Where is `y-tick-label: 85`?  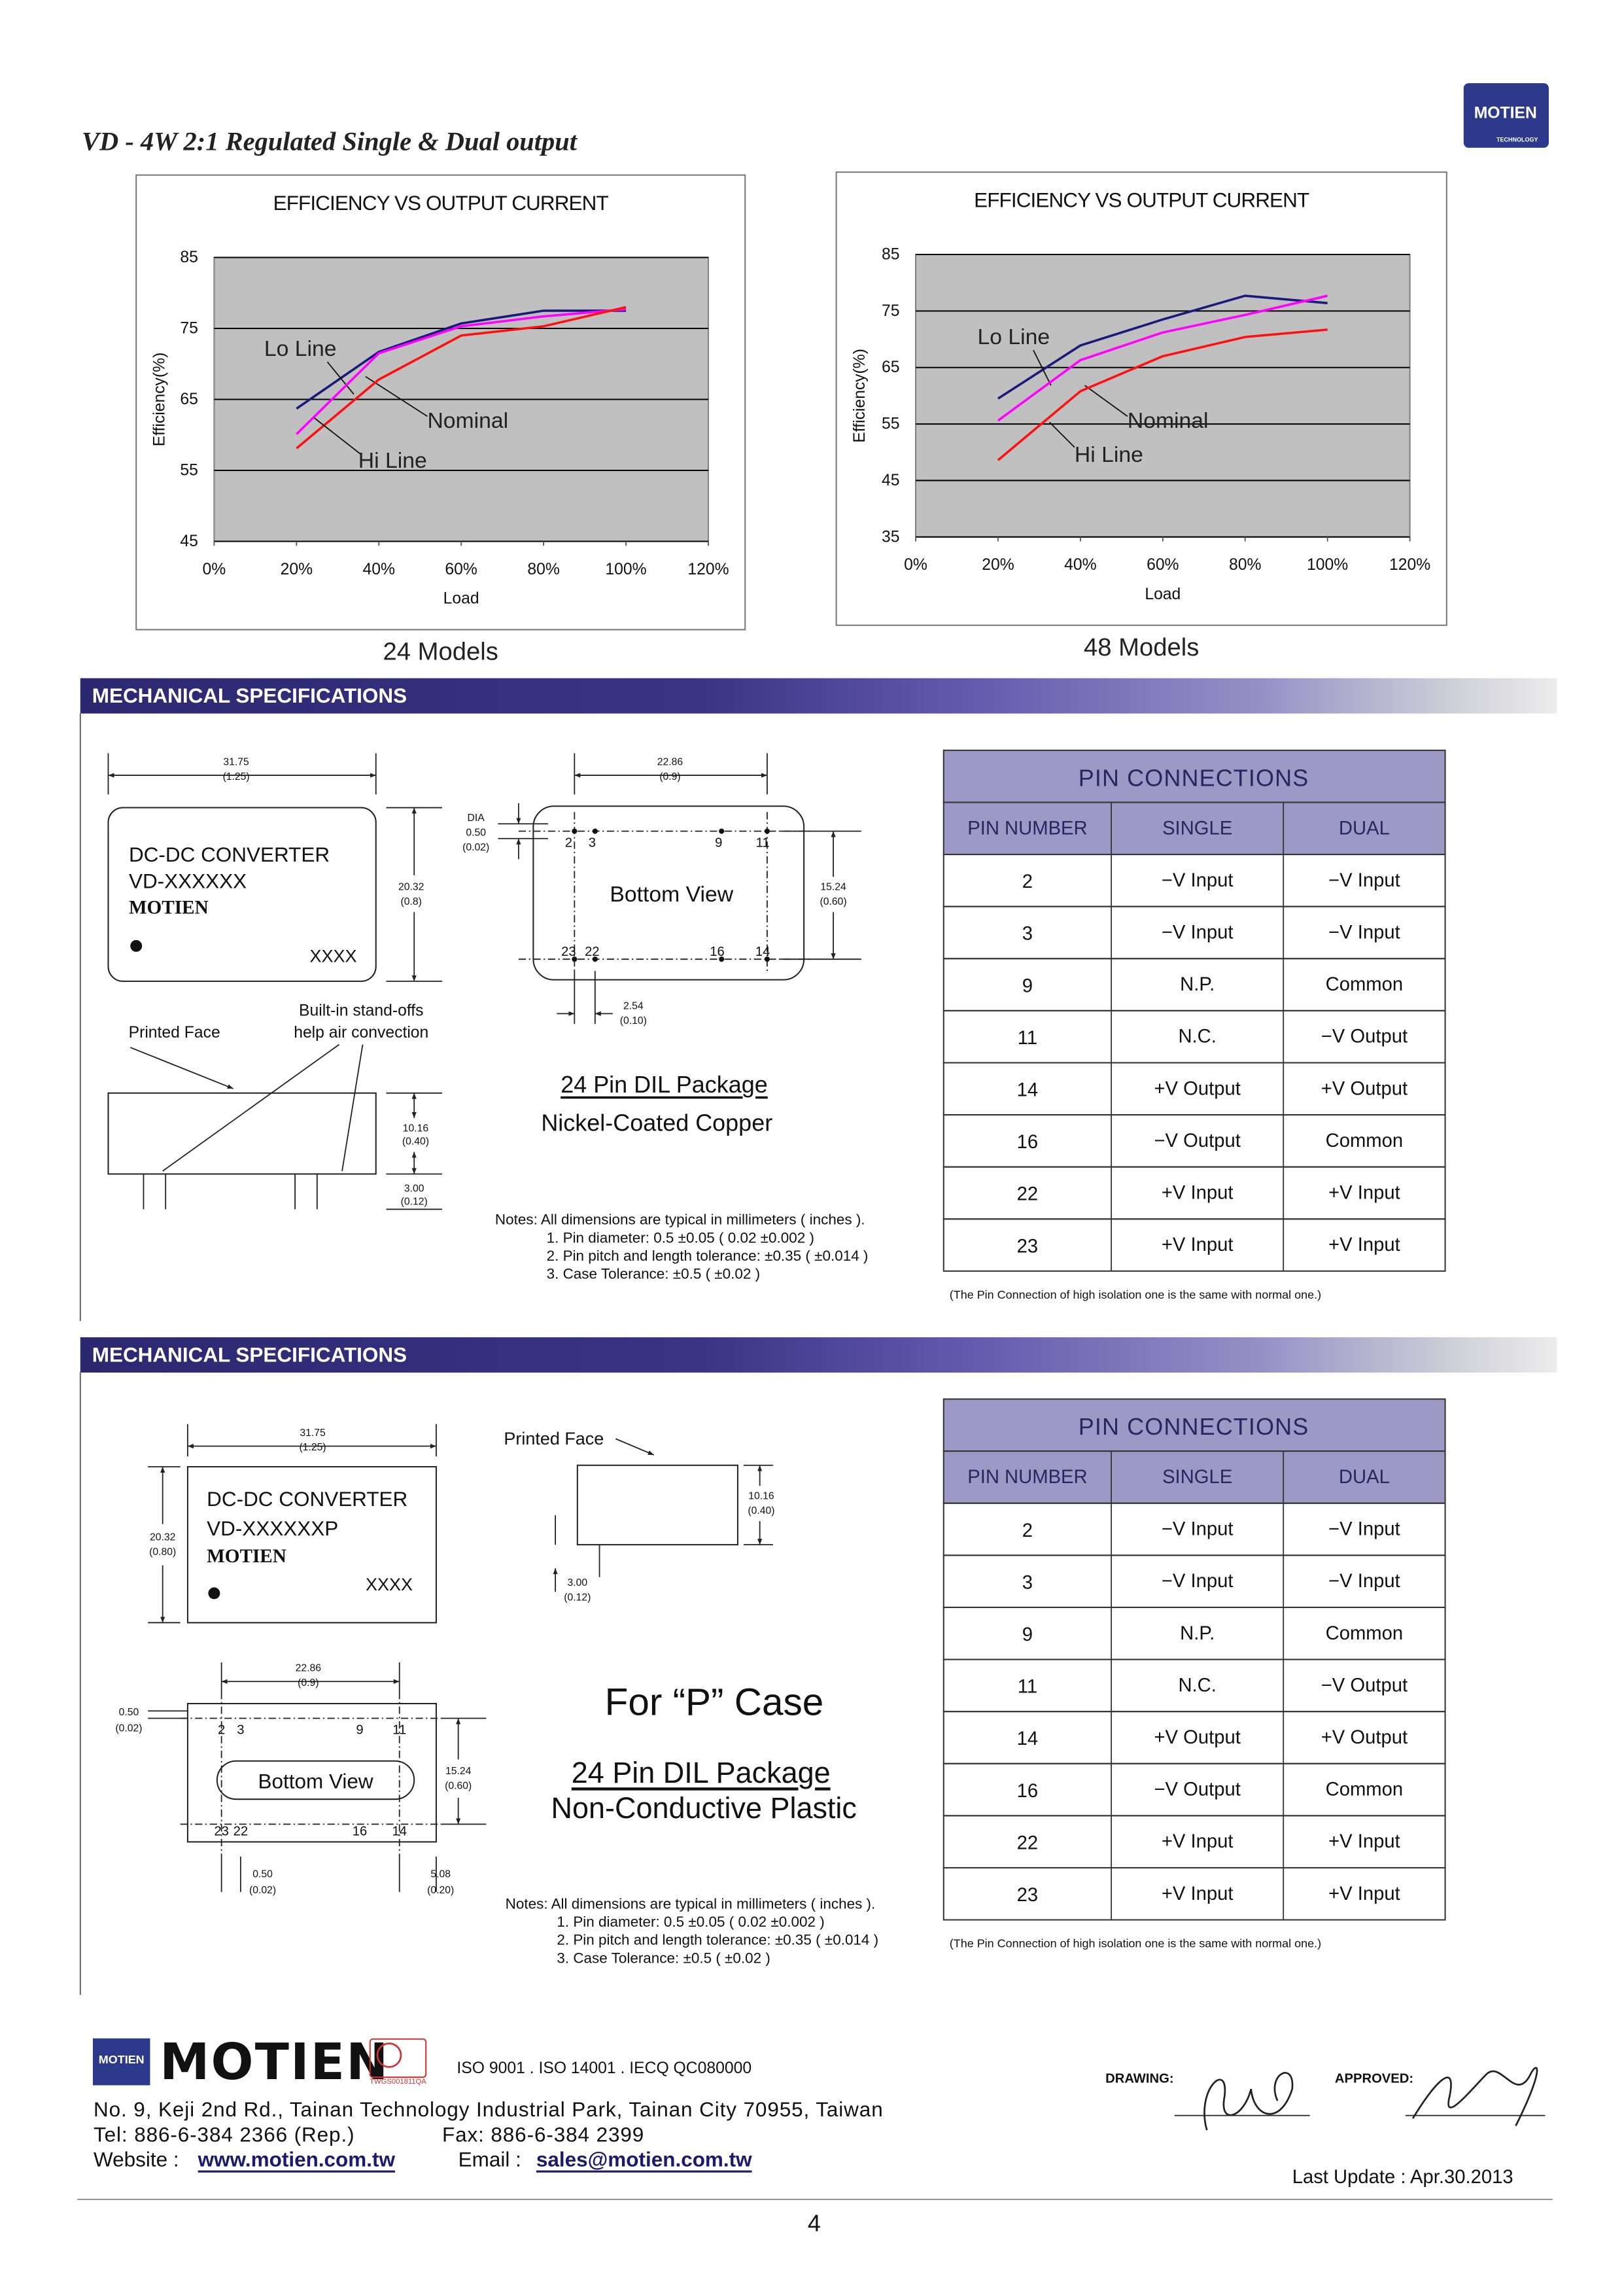 y-tick-label: 85 is located at coordinates (189, 257).